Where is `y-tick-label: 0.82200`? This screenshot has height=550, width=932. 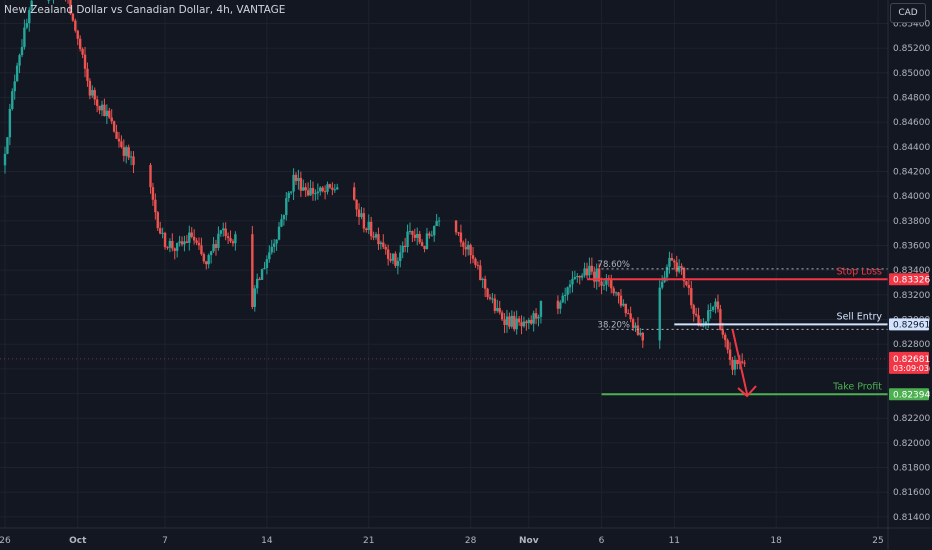
y-tick-label: 0.82200 is located at coordinates (911, 419).